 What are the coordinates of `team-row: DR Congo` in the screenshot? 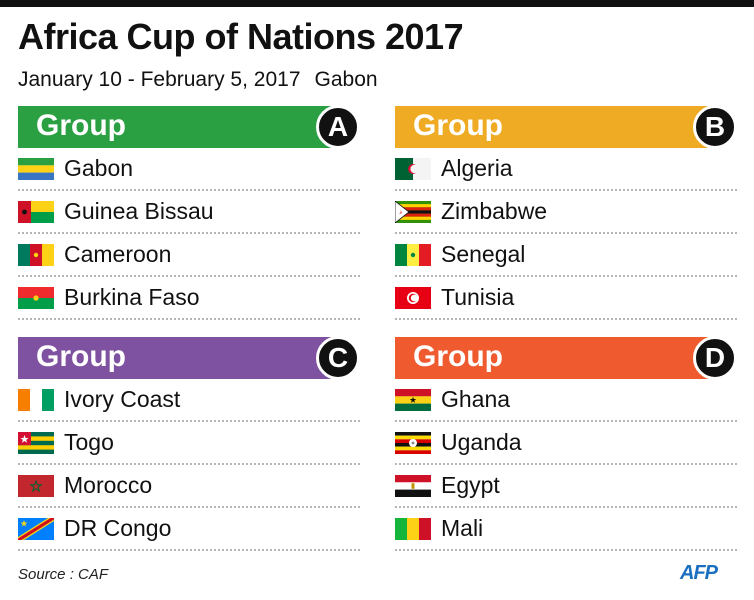 It's located at (189, 529).